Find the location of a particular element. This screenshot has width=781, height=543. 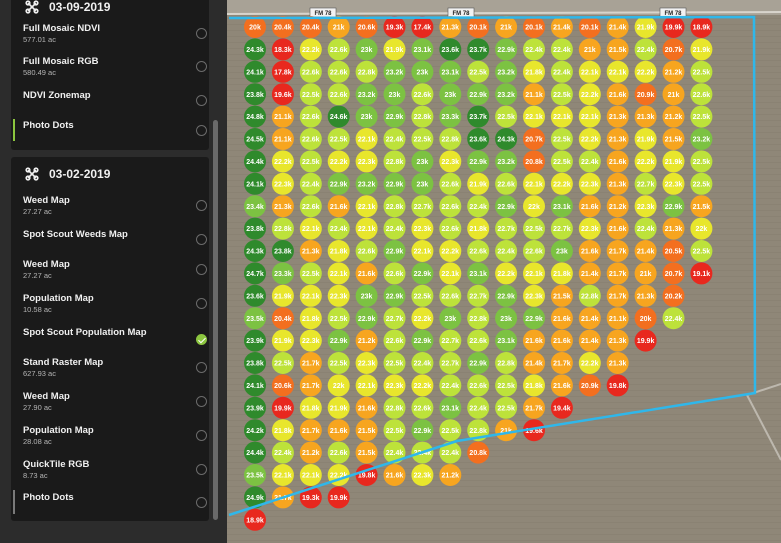

date-group-header: 03-02-2019 is located at coordinates (67, 174).